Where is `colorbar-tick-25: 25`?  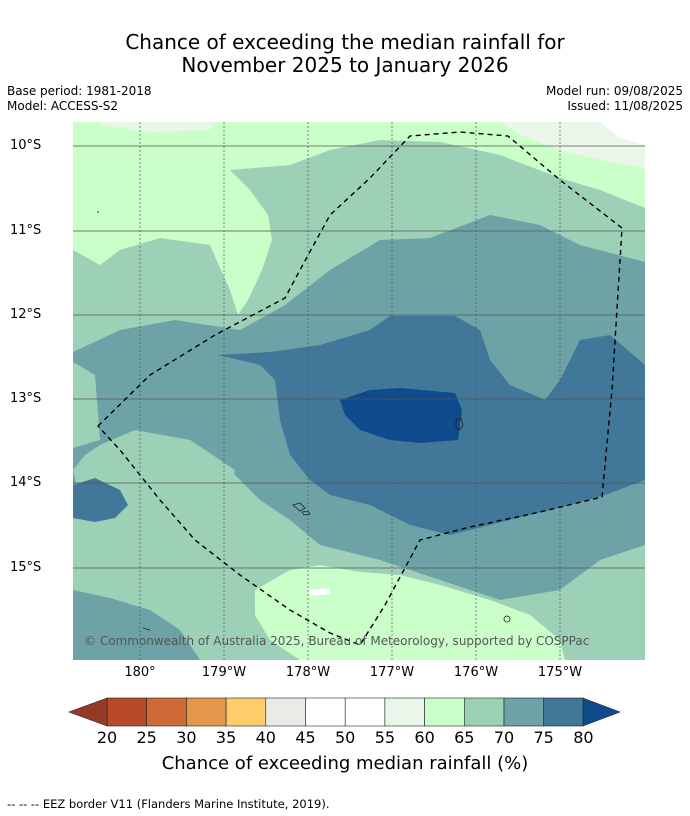 colorbar-tick-25: 25 is located at coordinates (146, 737).